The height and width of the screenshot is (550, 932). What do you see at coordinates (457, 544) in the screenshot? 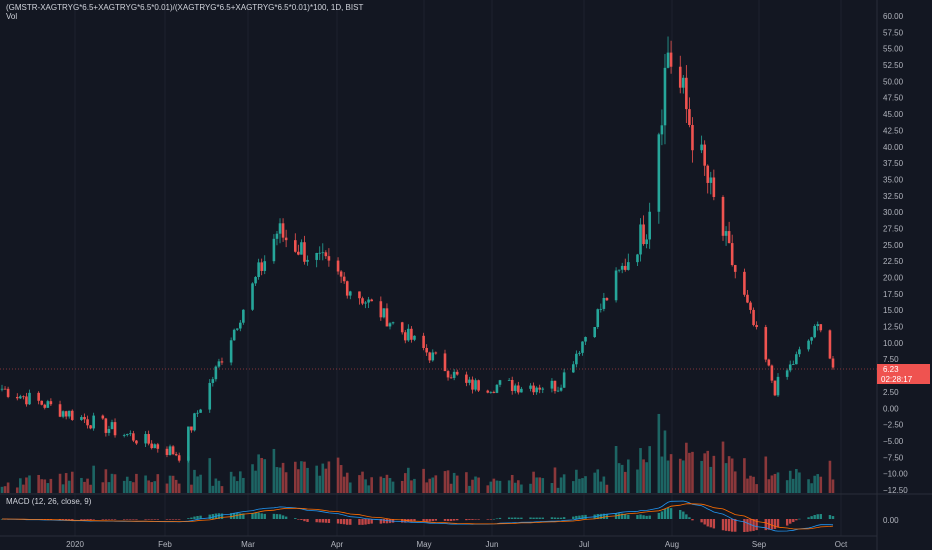
I see `time-axis: 2020 Feb Mar Apr May Jun Jul Aug Sep Oct` at bounding box center [457, 544].